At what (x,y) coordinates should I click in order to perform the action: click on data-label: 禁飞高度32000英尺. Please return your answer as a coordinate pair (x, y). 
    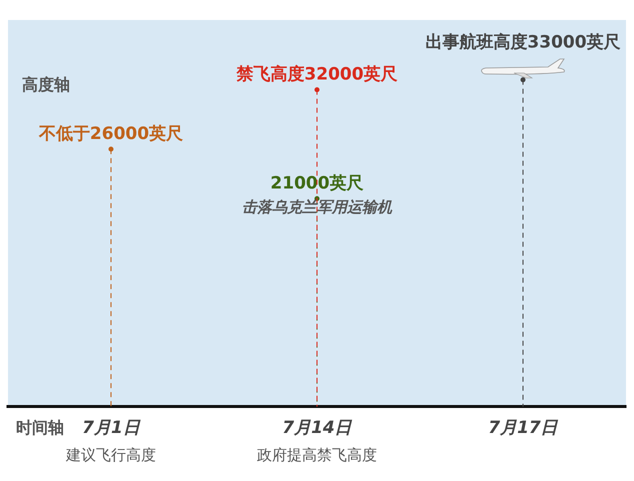
    Looking at the image, I should click on (317, 74).